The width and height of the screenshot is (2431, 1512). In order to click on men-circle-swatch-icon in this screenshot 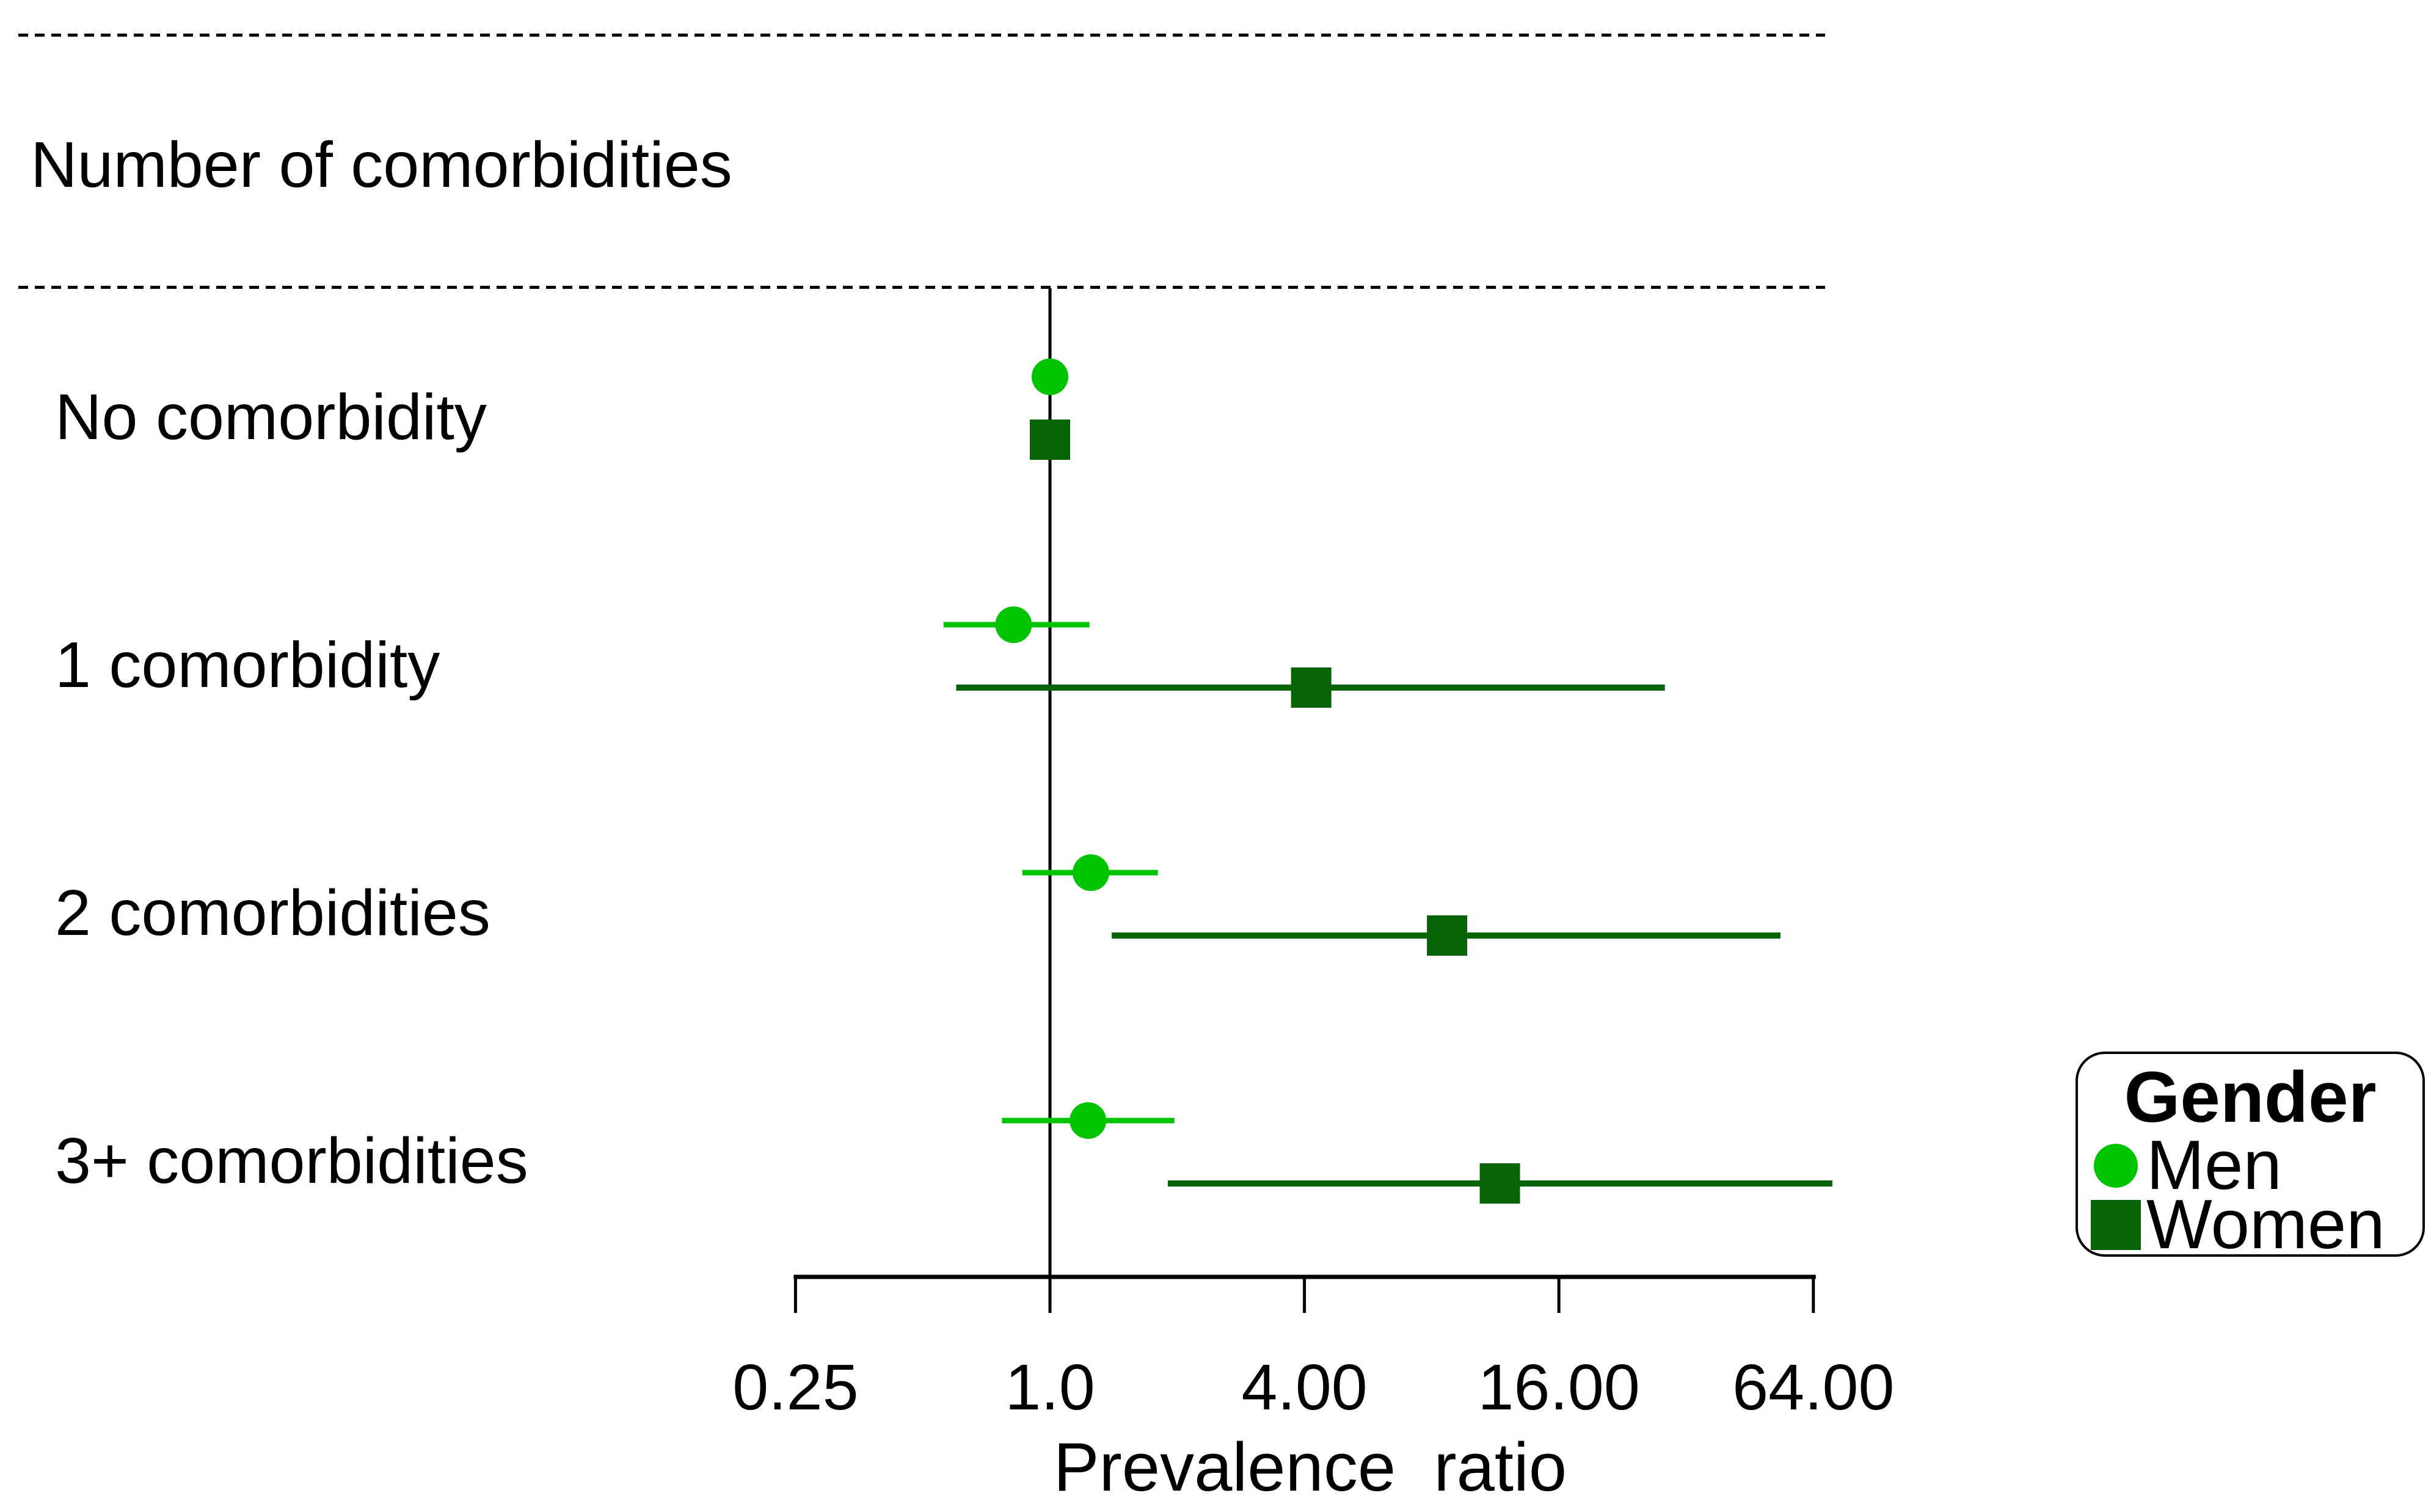, I will do `click(2116, 1166)`.